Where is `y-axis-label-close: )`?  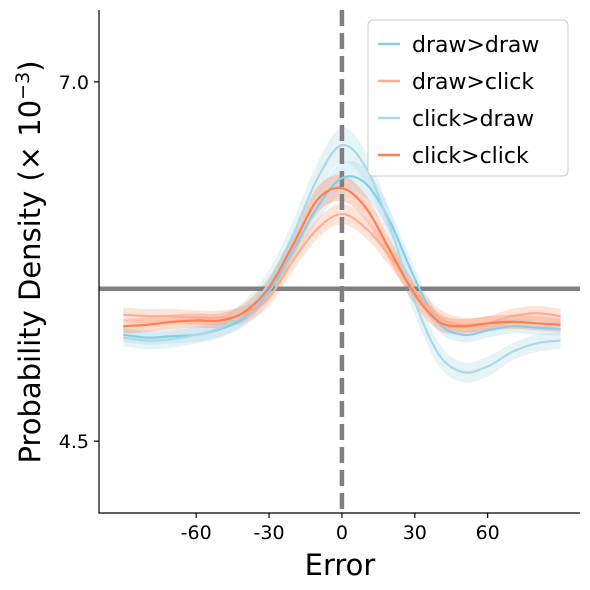
y-axis-label-close: ) is located at coordinates (30, 65).